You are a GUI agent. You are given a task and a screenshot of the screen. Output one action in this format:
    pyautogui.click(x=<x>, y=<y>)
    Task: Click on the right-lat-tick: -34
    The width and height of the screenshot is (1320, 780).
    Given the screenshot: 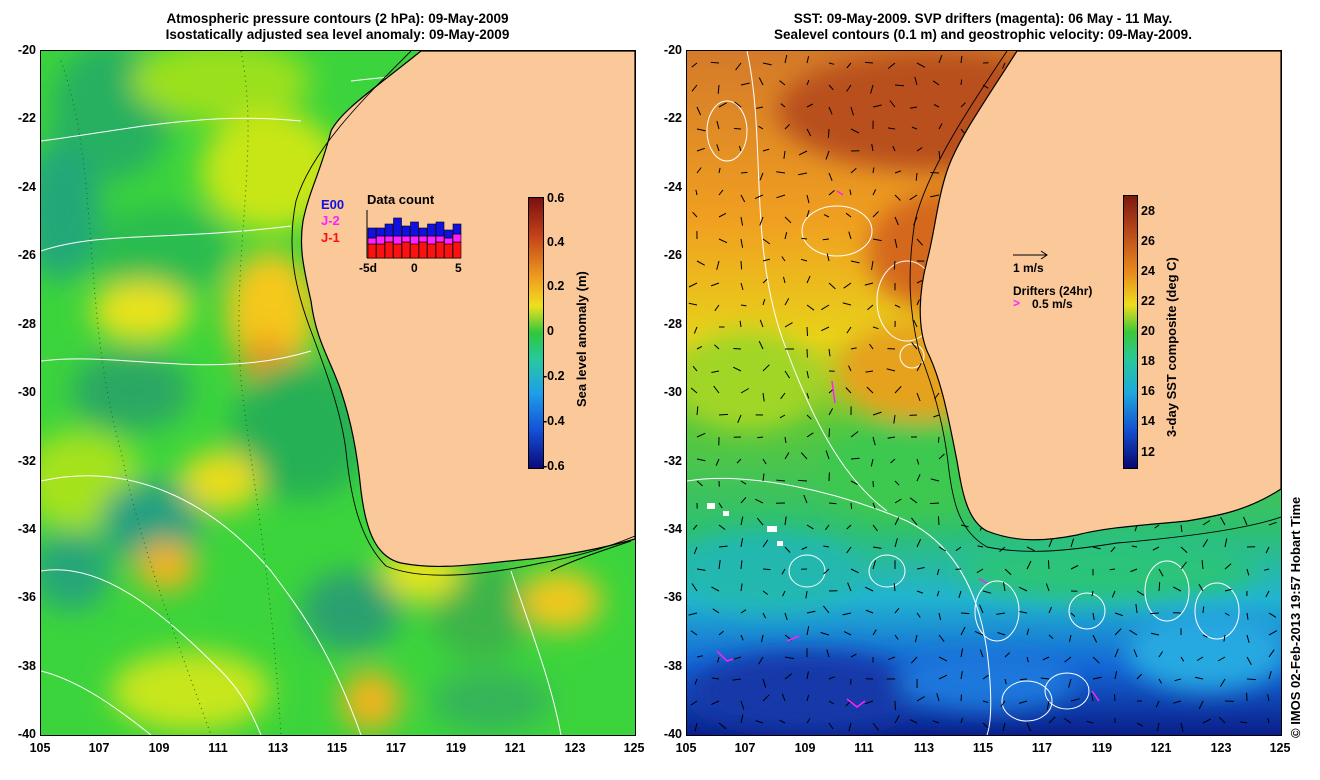 What is the action you would take?
    pyautogui.click(x=672, y=529)
    